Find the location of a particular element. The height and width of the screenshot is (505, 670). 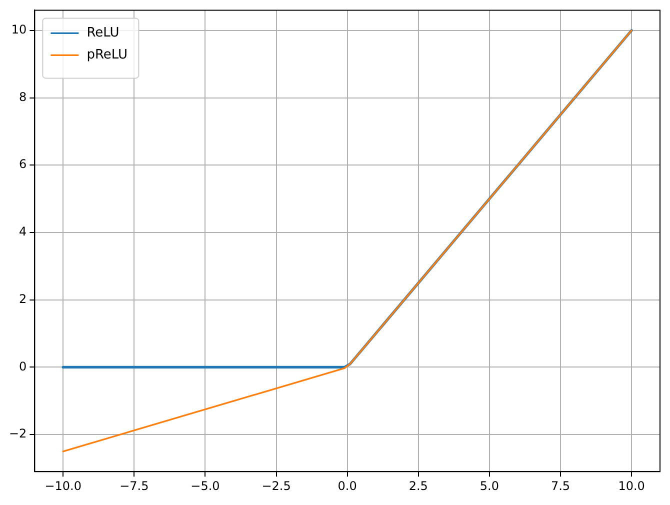

x-tick-label: −2.5 is located at coordinates (276, 485).